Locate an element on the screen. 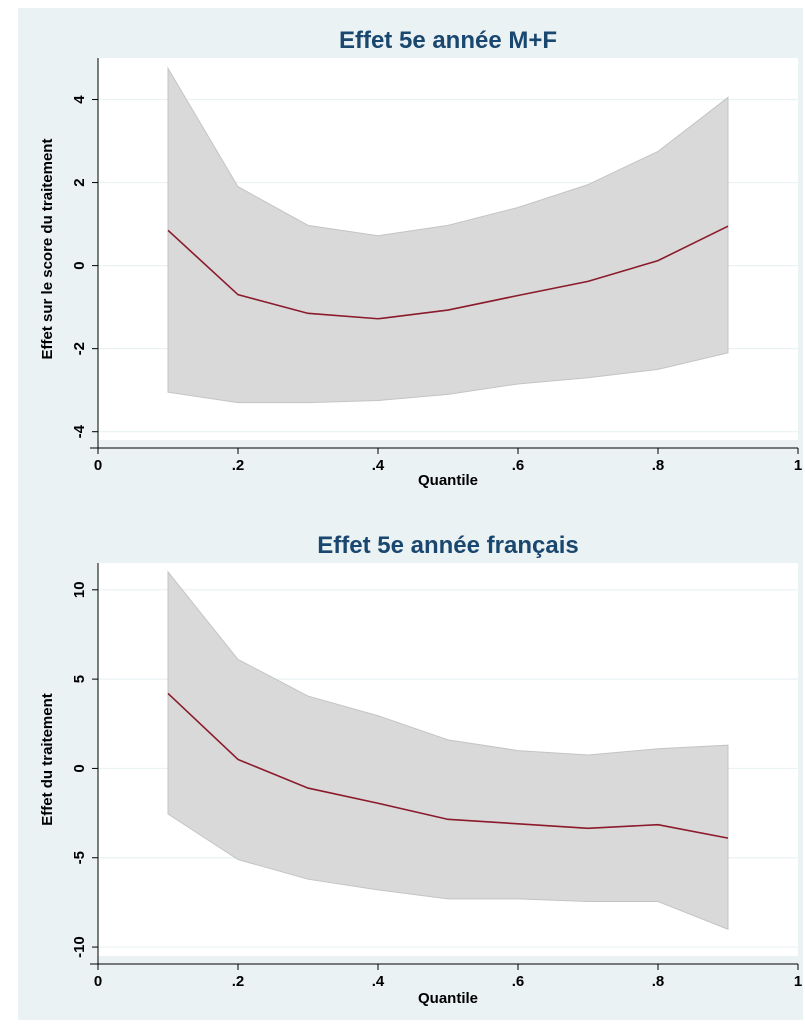  y-tick-label: 10 is located at coordinates (79, 589).